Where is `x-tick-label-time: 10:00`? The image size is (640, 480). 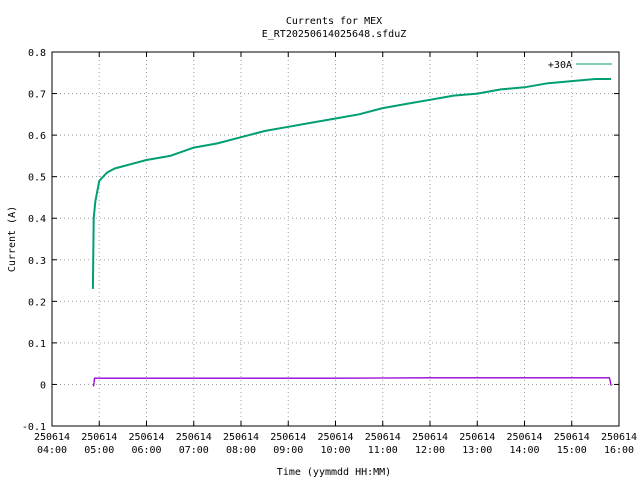
x-tick-label-time: 10:00 is located at coordinates (335, 450).